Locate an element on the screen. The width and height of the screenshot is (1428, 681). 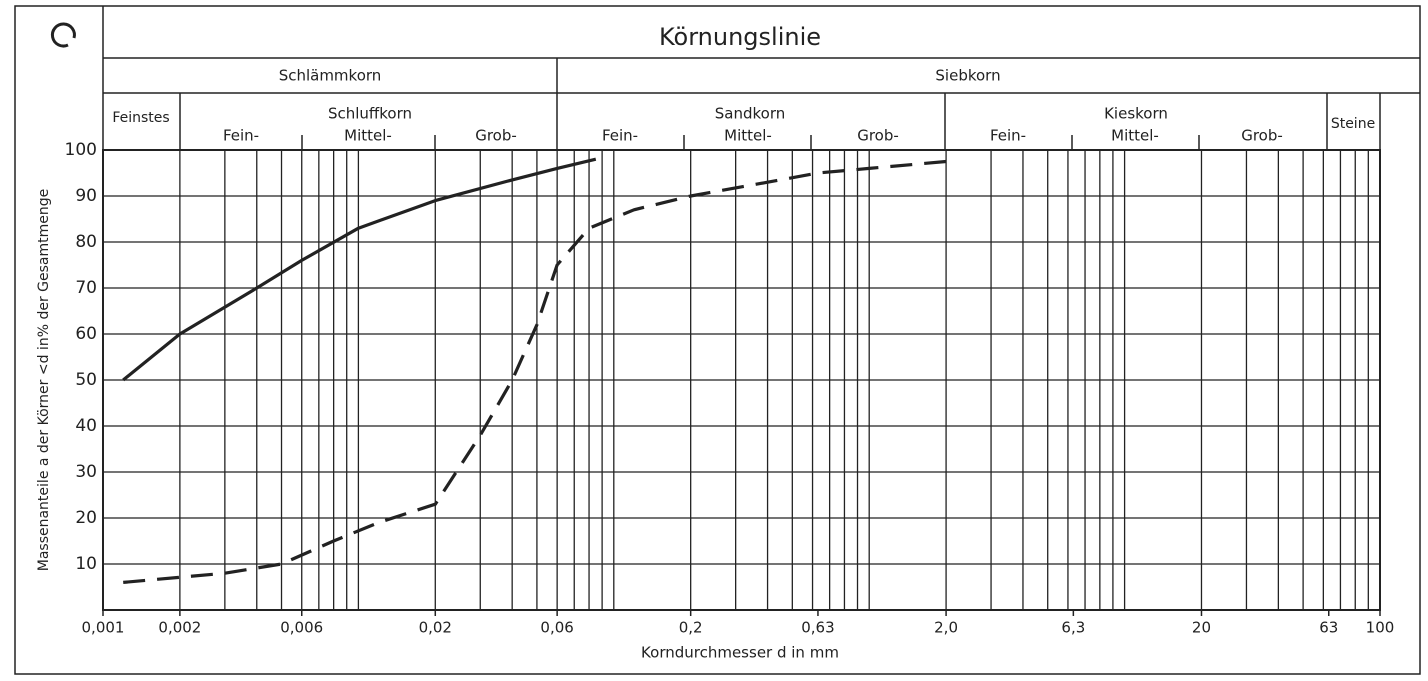
data-line is located at coordinates (359, 269).